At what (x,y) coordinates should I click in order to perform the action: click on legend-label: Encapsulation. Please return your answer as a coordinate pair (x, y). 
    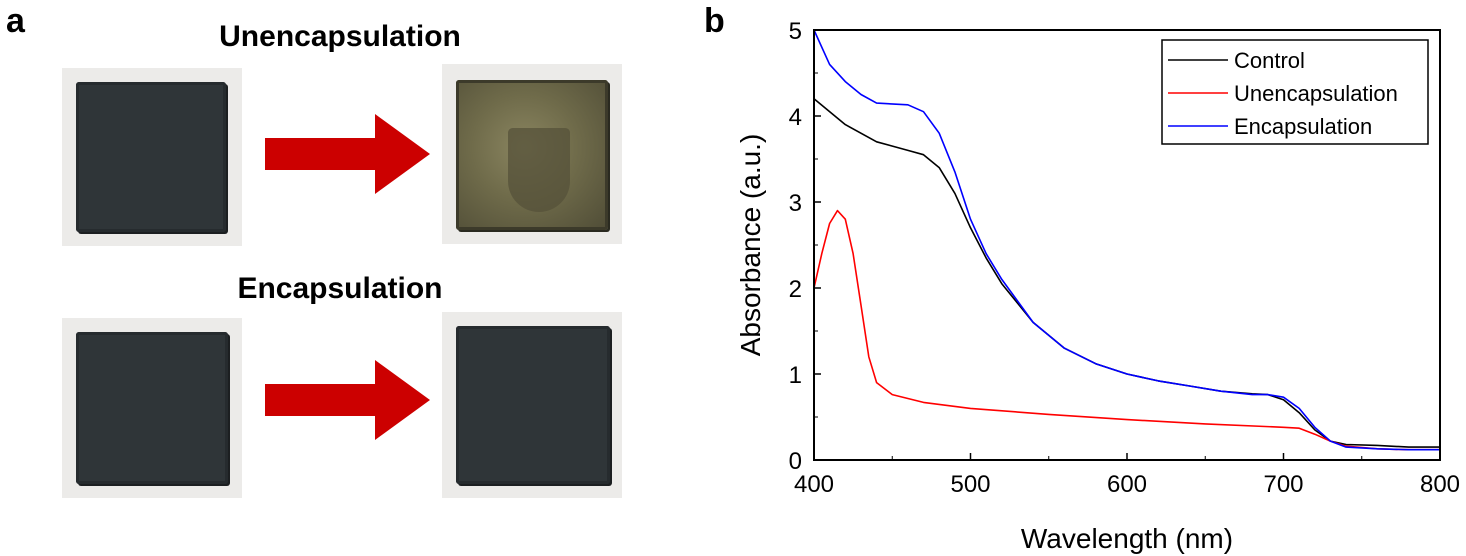
    Looking at the image, I should click on (1303, 126).